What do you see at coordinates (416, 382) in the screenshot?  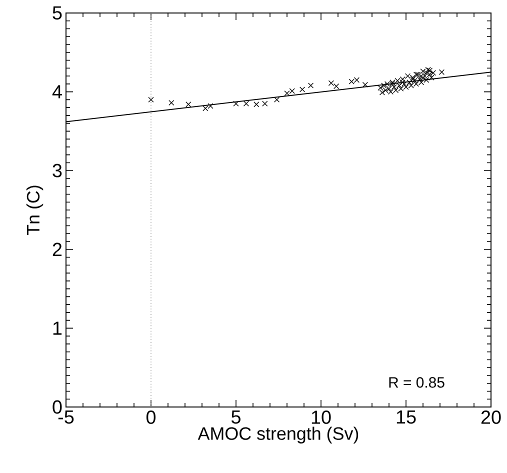 I see `annotation: R = 0.85` at bounding box center [416, 382].